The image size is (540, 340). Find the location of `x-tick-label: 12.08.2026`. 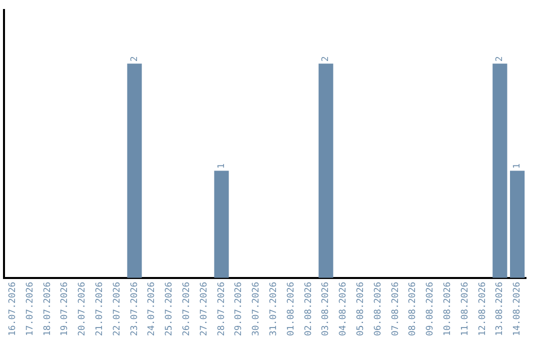

x-tick-label: 12.08.2026 is located at coordinates (483, 309).